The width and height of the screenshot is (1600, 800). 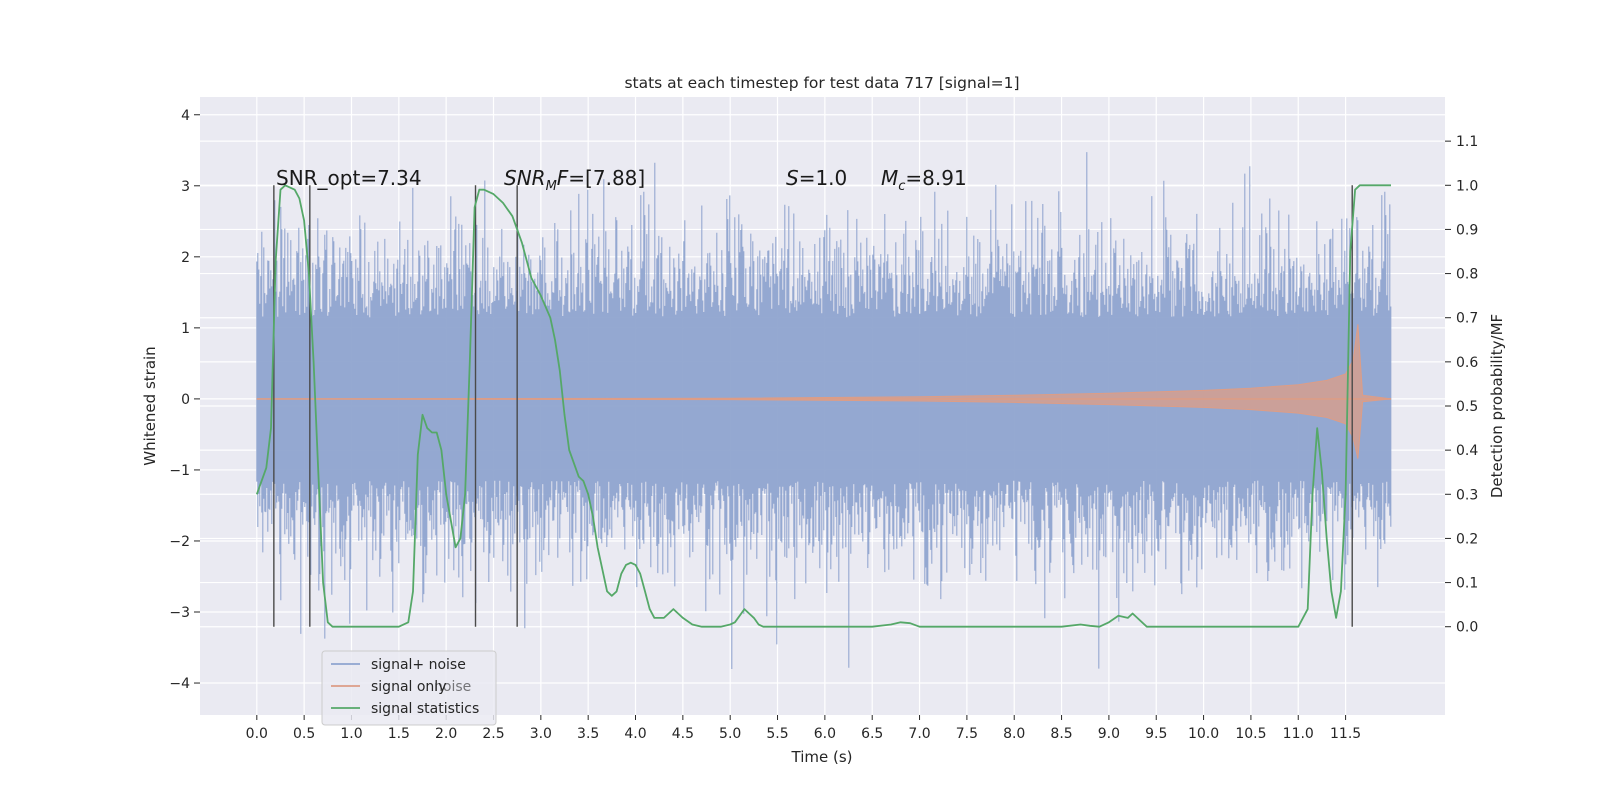 I want to click on legend-box, so click(x=409, y=688).